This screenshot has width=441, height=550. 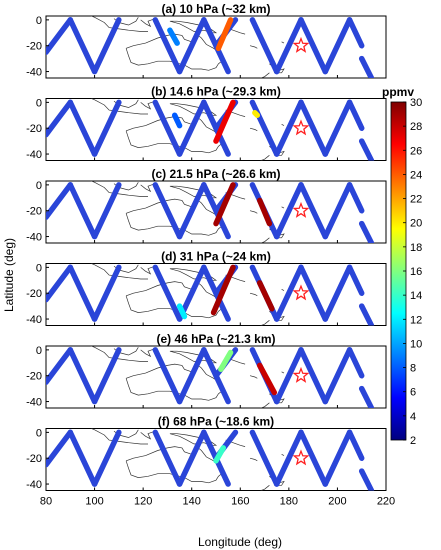 I want to click on panel-d: (d) 31 hPa (~24 km) 0 -20 -40, so click(x=206, y=288).